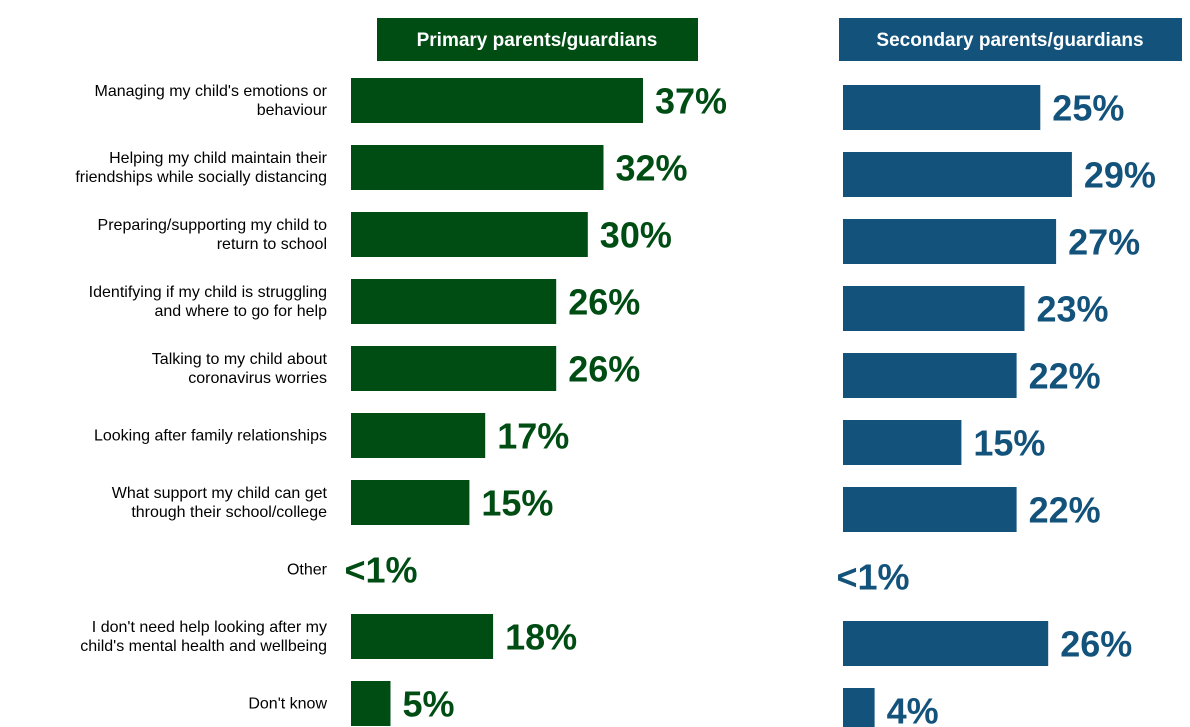  I want to click on primary-value-label: <1%, so click(380, 570).